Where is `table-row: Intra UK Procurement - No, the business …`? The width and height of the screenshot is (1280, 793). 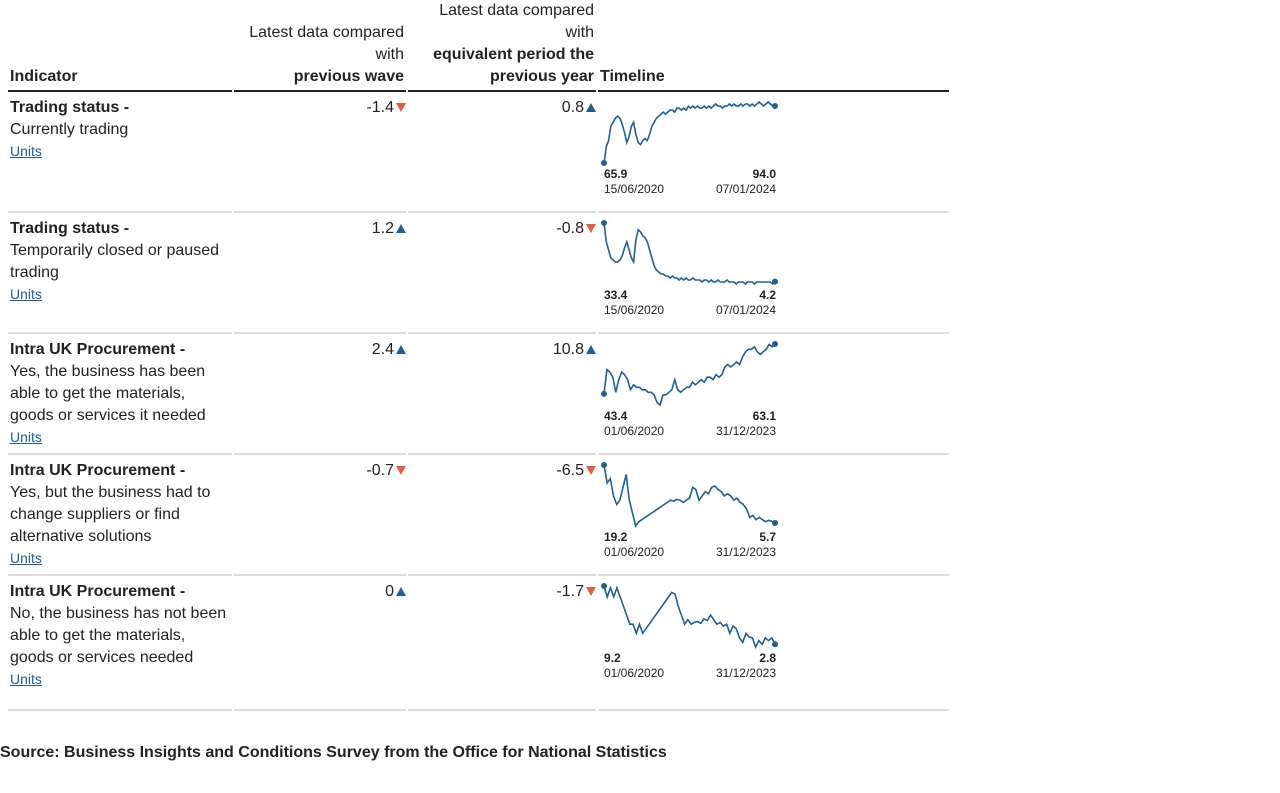
table-row: Intra UK Procurement - No, the business … is located at coordinates (478, 643).